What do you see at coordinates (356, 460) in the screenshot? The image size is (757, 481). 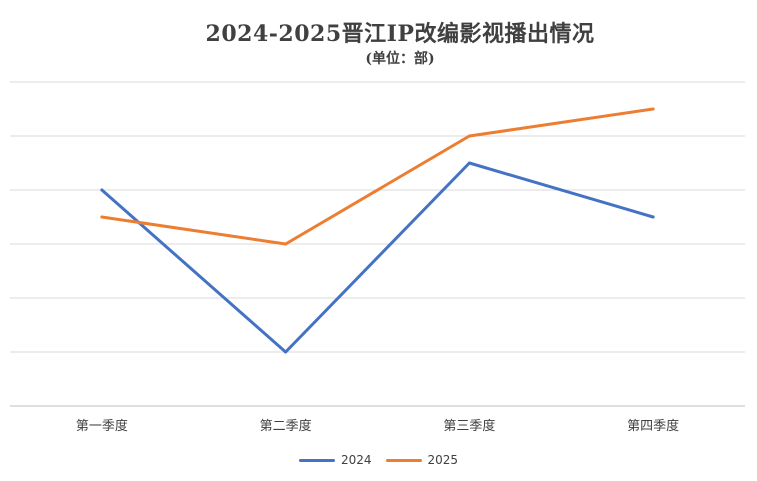 I see `legend-label-2024: 2024` at bounding box center [356, 460].